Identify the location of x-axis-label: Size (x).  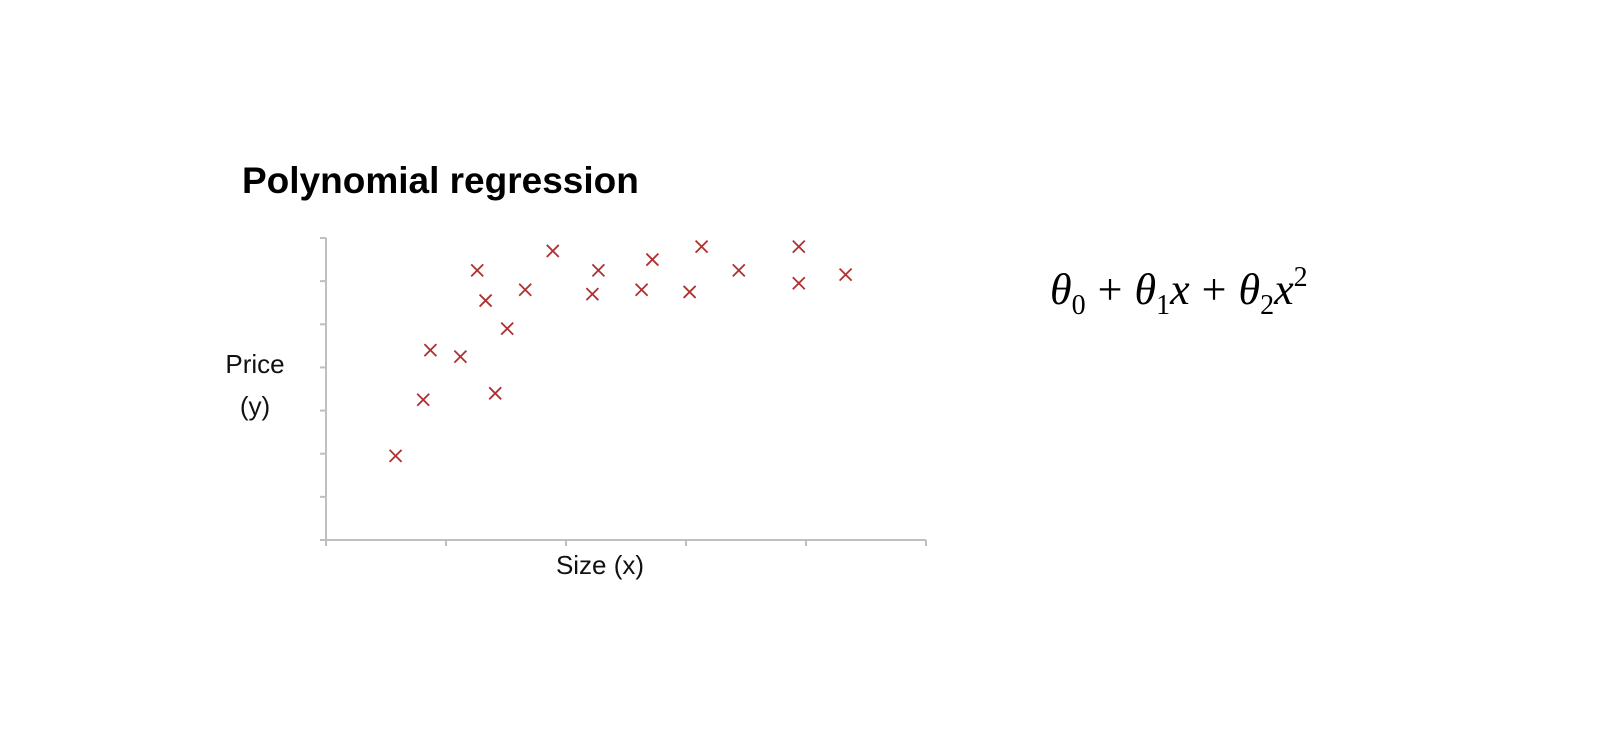
(600, 565).